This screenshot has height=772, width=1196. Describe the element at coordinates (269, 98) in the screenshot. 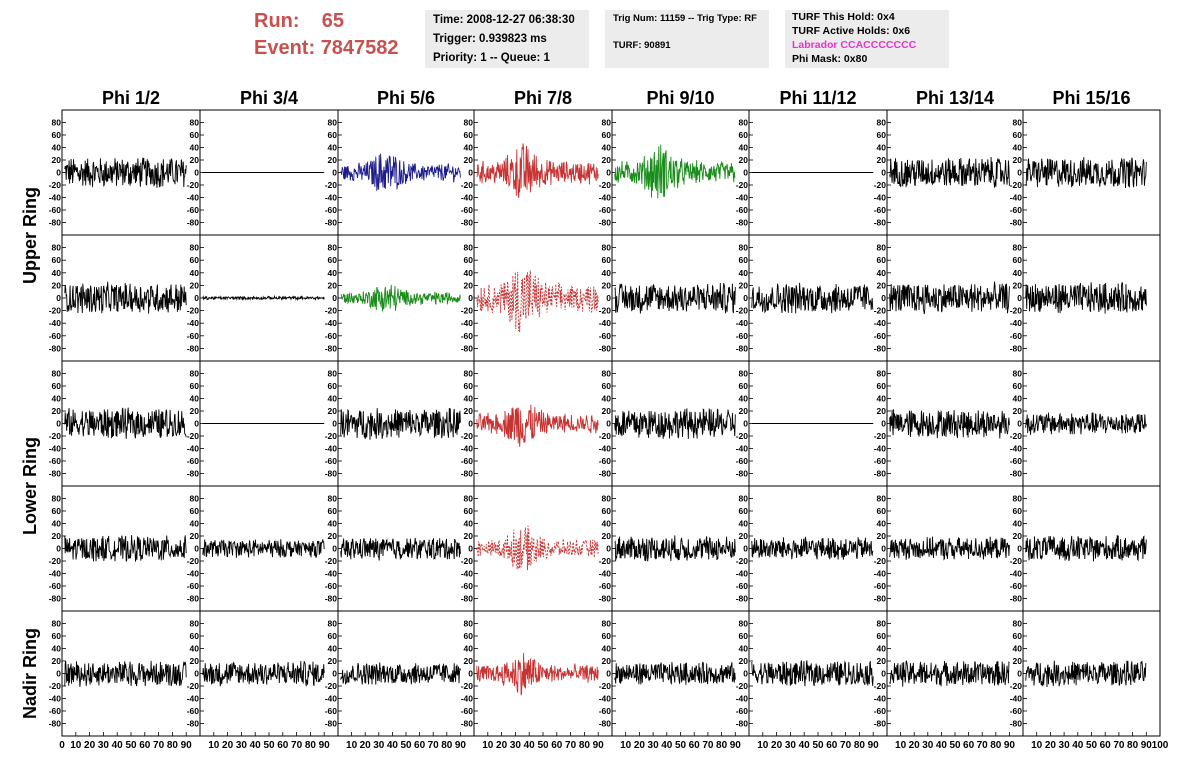

I see `column-header: Phi 3/4` at that location.